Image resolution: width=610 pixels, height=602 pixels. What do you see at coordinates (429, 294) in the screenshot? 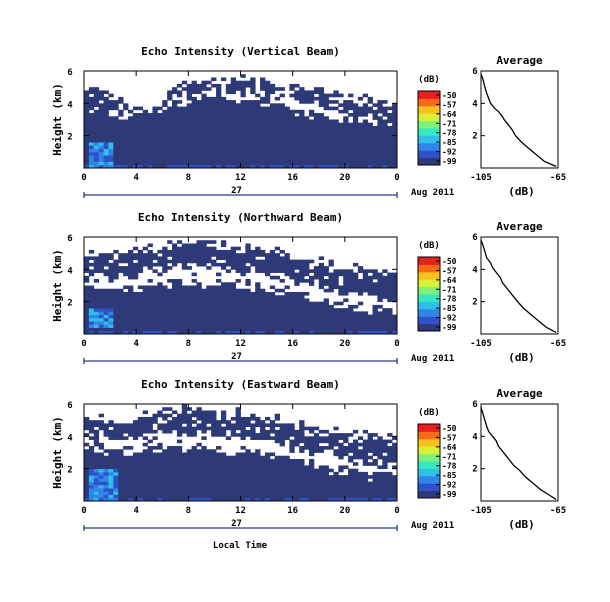
I see `colorbar-frame` at bounding box center [429, 294].